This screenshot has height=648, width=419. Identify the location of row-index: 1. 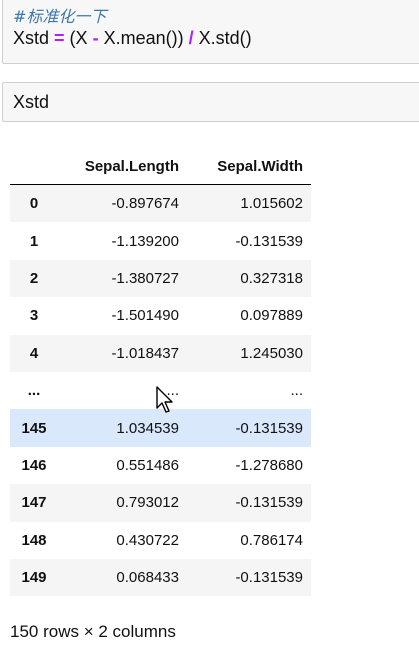
(34, 241).